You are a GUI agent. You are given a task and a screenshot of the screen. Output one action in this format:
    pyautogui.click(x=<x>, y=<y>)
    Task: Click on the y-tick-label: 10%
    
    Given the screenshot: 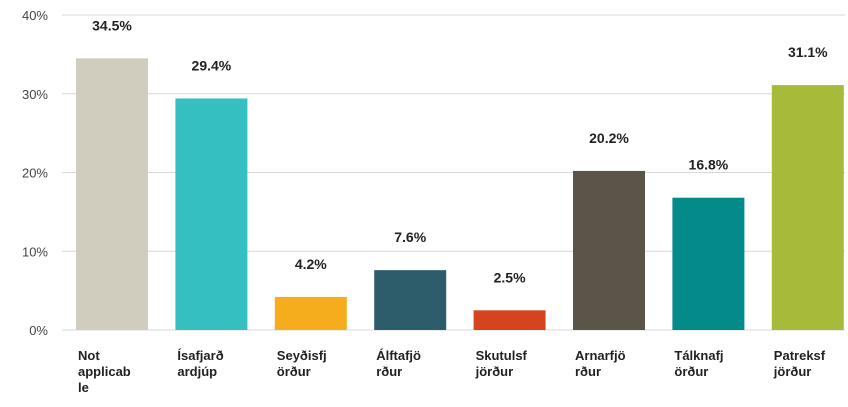 What is the action you would take?
    pyautogui.click(x=35, y=251)
    